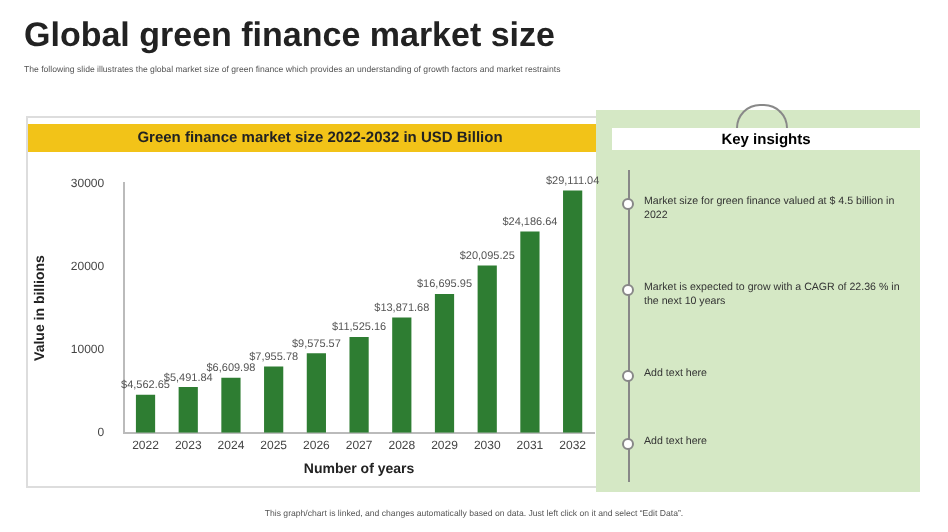 The image size is (948, 532). Describe the element at coordinates (289, 36) in the screenshot. I see `chart-title: Global green finance market size` at that location.